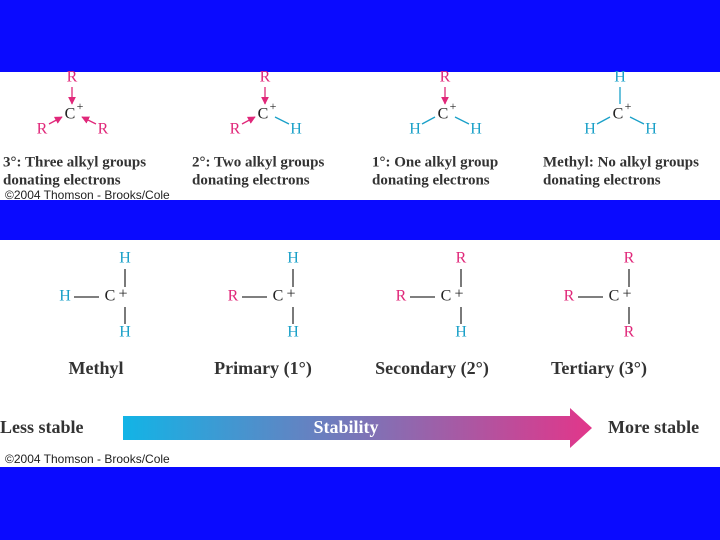 The image size is (720, 540). What do you see at coordinates (621, 162) in the screenshot?
I see `caption: Methyl: No alkyl groups` at bounding box center [621, 162].